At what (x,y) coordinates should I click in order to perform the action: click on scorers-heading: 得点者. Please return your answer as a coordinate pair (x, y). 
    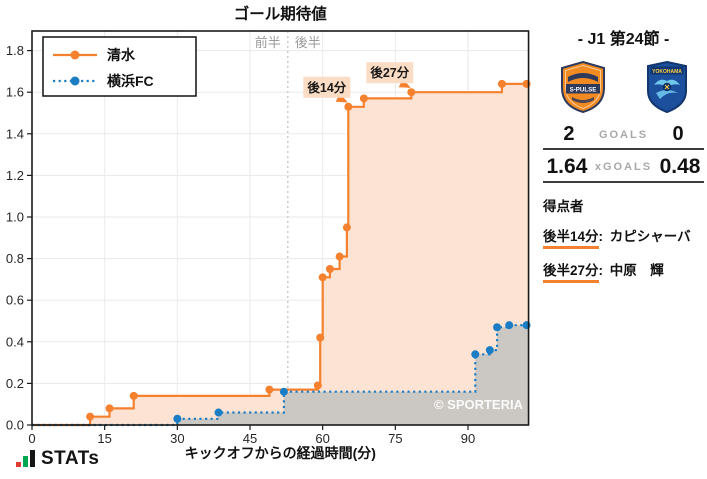
    Looking at the image, I should click on (563, 206).